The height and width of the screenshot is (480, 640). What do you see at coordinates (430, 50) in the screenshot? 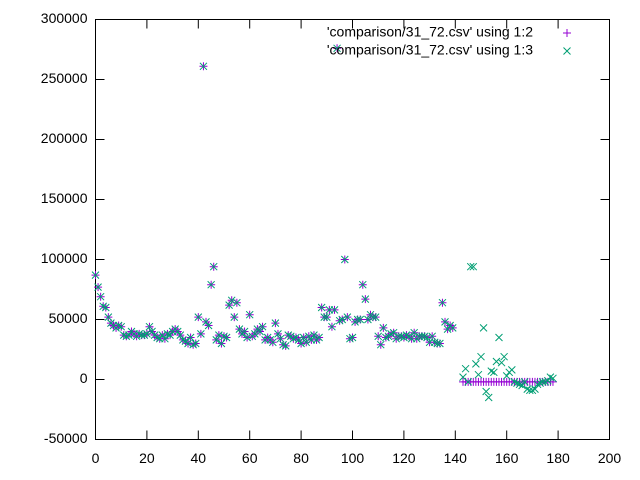
I see `legend-label: 'comparison/31_72.csv' using 1:3` at bounding box center [430, 50].